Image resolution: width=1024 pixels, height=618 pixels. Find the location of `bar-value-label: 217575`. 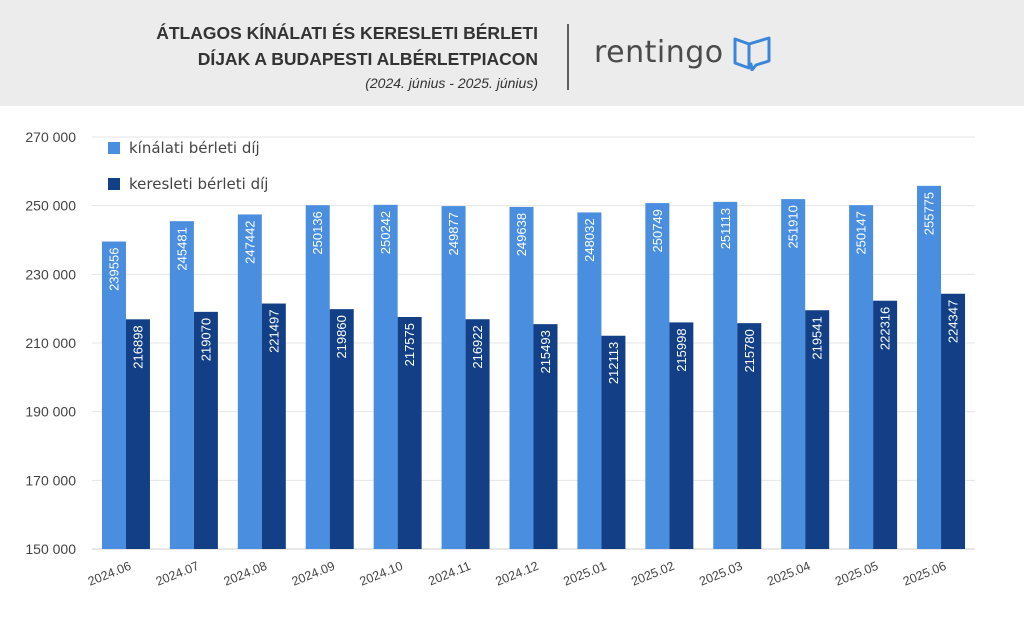

bar-value-label: 217575 is located at coordinates (409, 344).